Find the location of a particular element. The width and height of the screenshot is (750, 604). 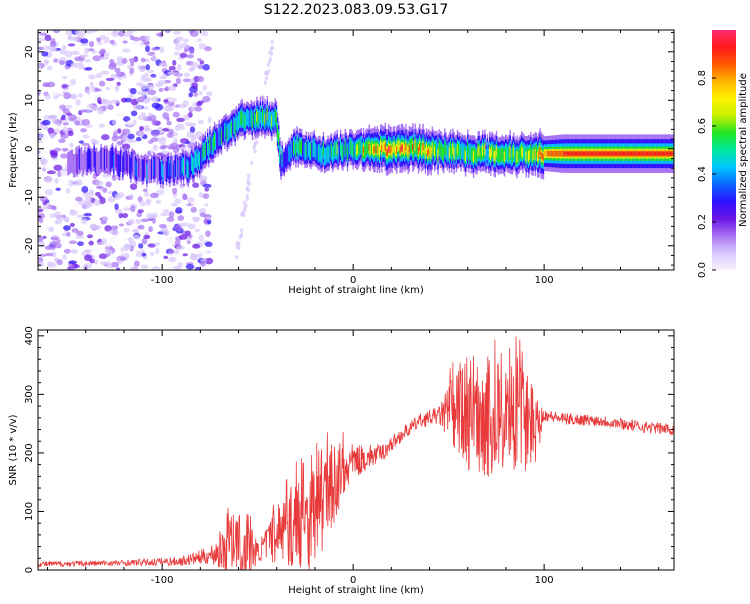

colorbar-gradient is located at coordinates (724, 150).